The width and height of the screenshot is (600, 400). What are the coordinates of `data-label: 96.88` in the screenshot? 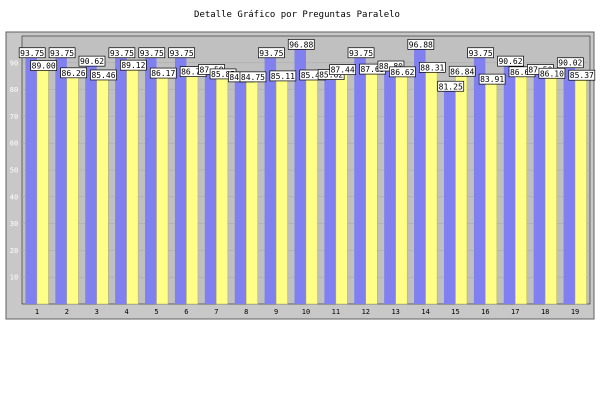 It's located at (421, 44).